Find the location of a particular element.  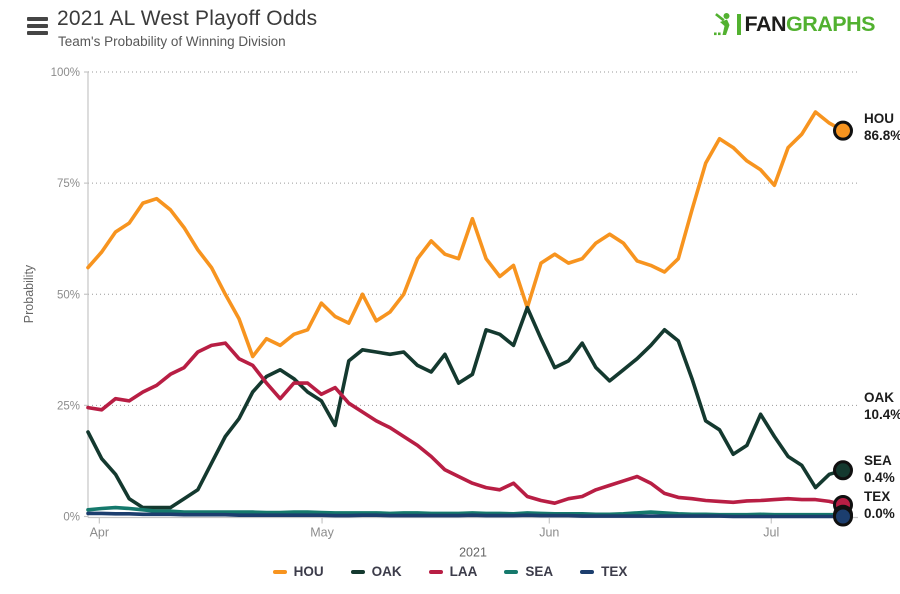

end-label-oak: OAK 10.4% is located at coordinates (882, 406).